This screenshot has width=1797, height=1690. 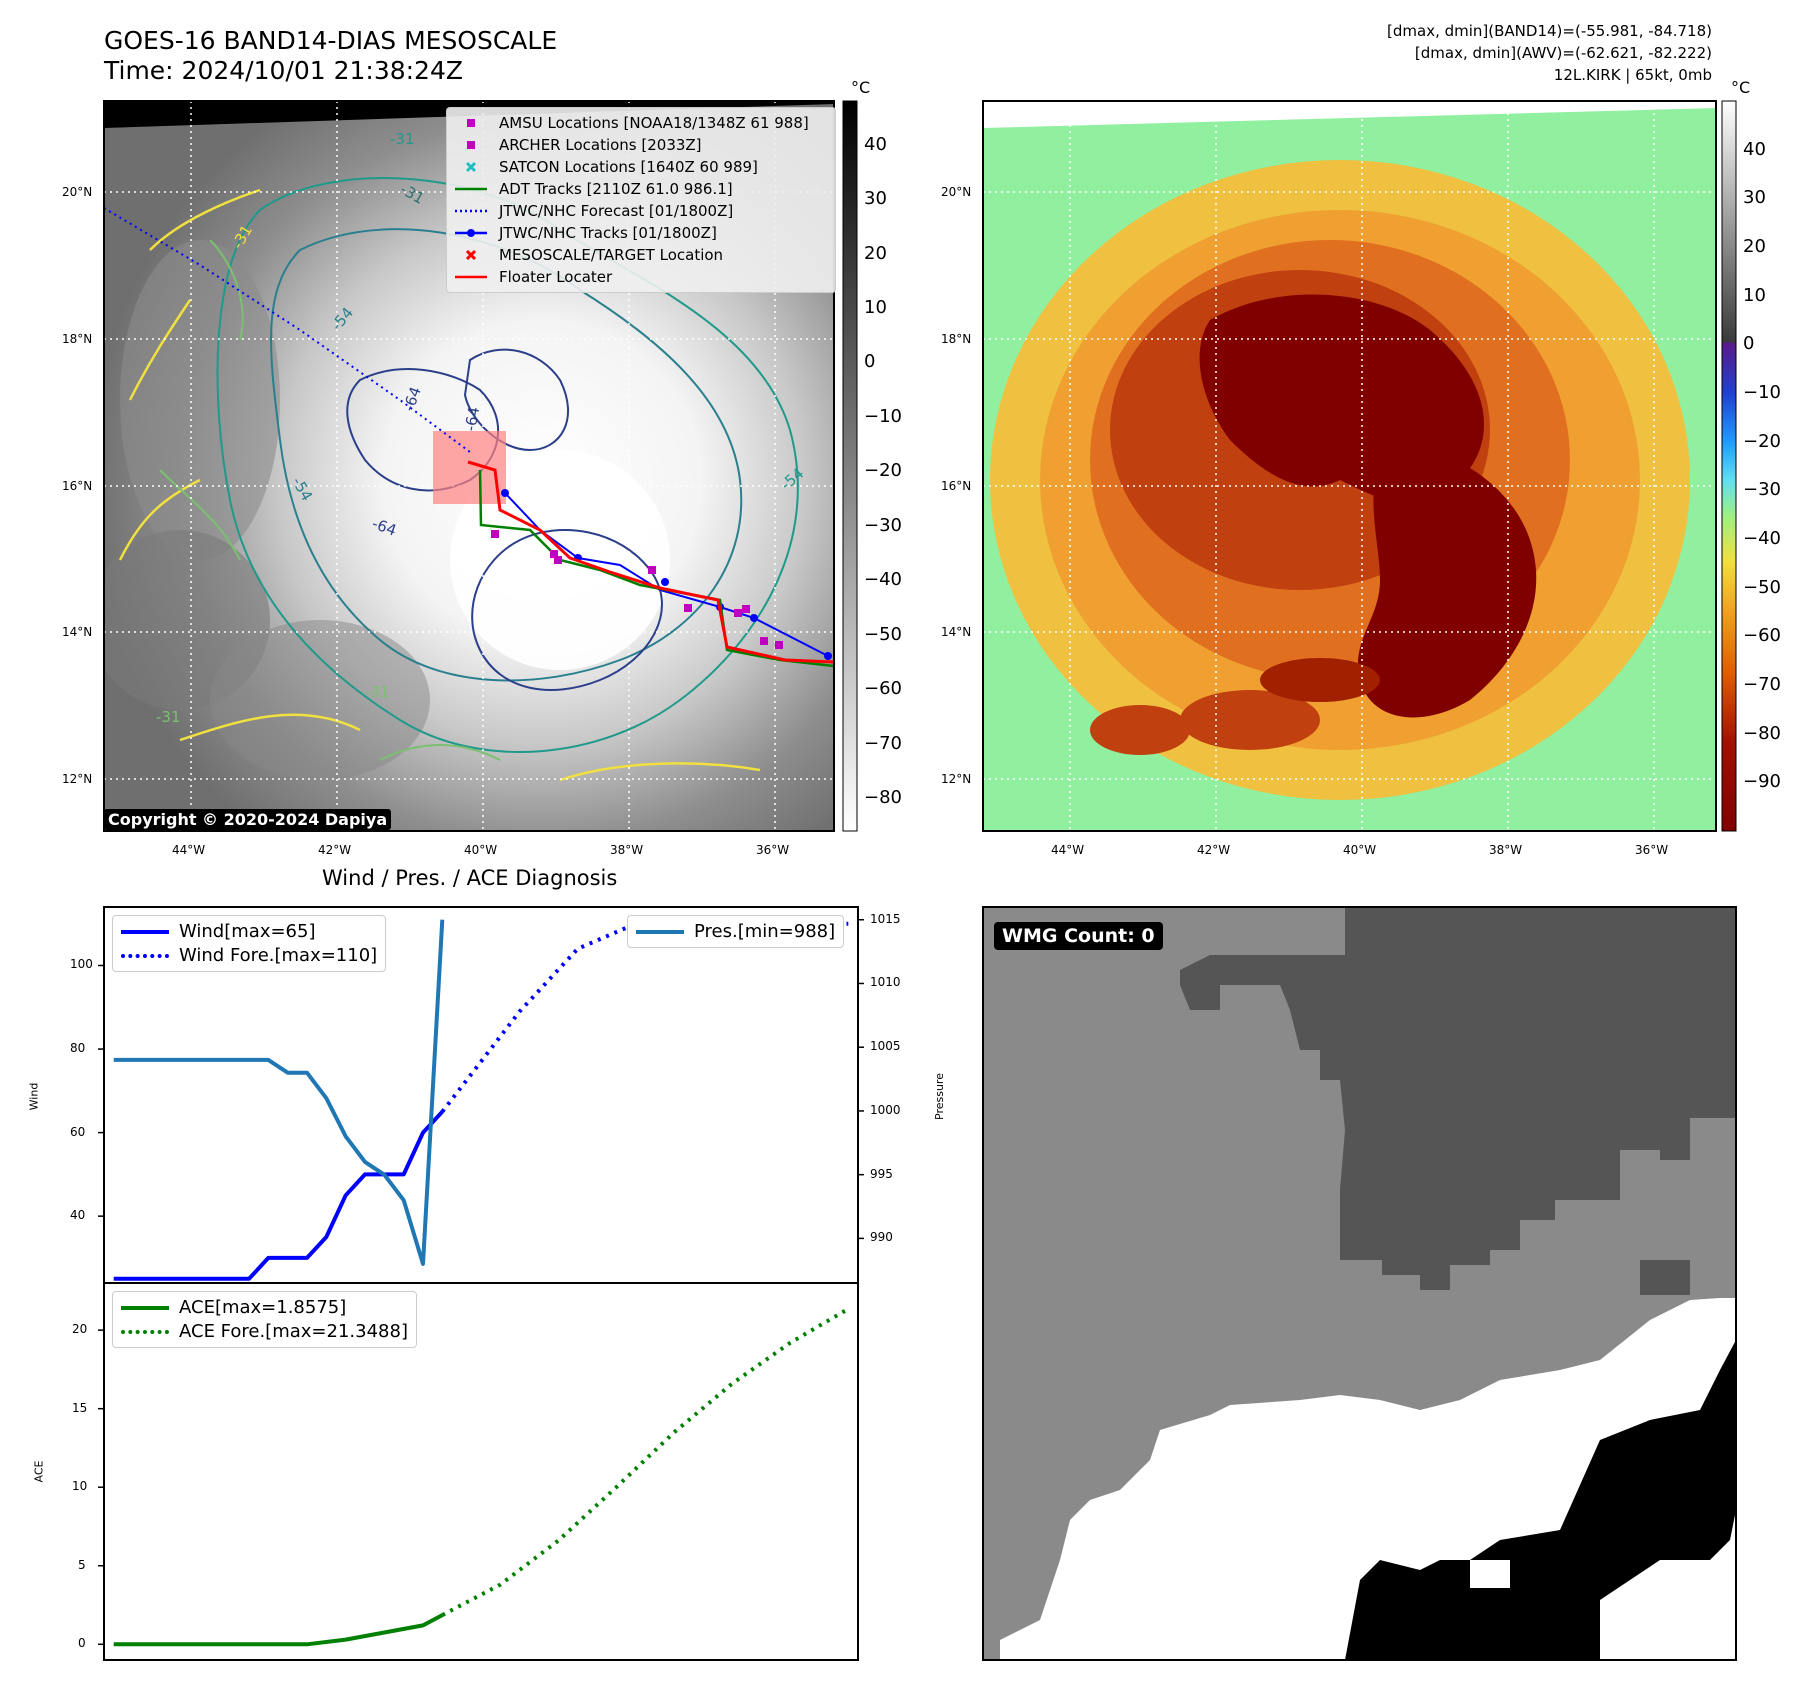 I want to click on map1-lon-36: 36°W, so click(x=773, y=850).